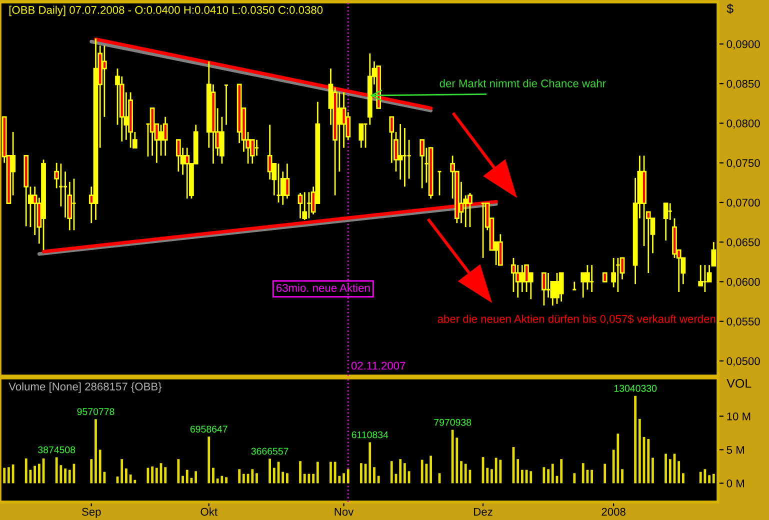 This screenshot has width=769, height=520. Describe the element at coordinates (743, 283) in the screenshot. I see `y-tick-label: 0,0600` at that location.